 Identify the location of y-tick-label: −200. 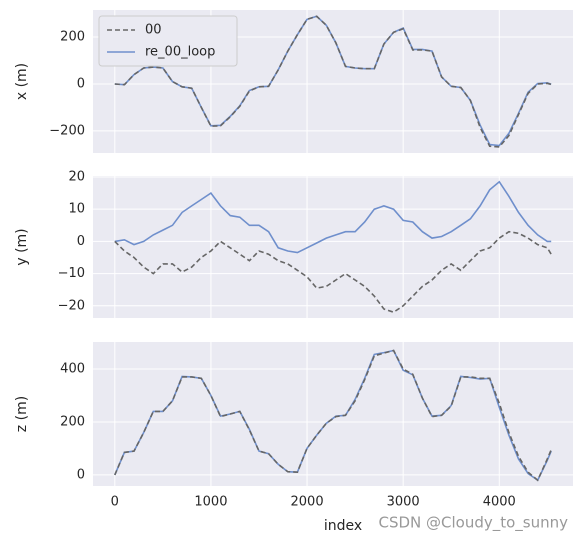
(67, 130).